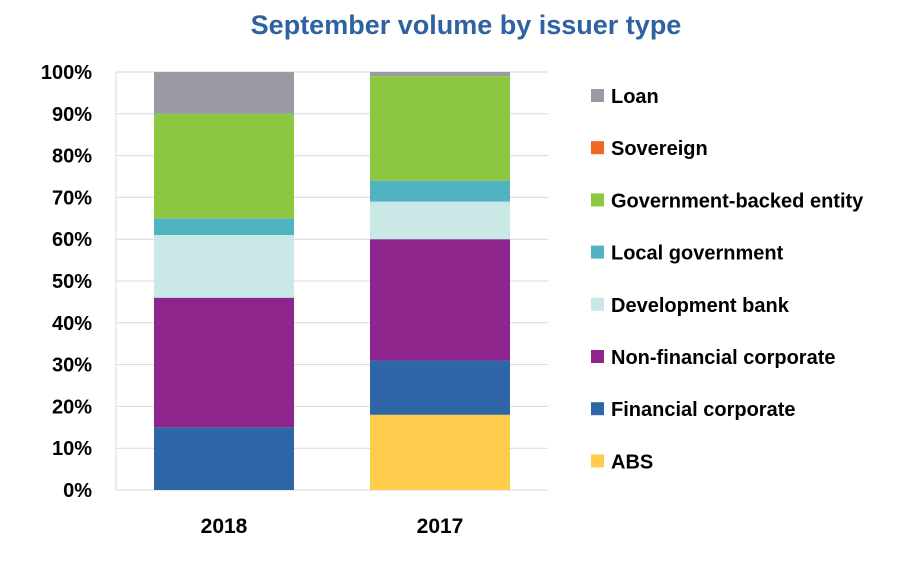 This screenshot has height=580, width=902. Describe the element at coordinates (224, 227) in the screenshot. I see `bar-segment: Local government 2018: 4%` at that location.